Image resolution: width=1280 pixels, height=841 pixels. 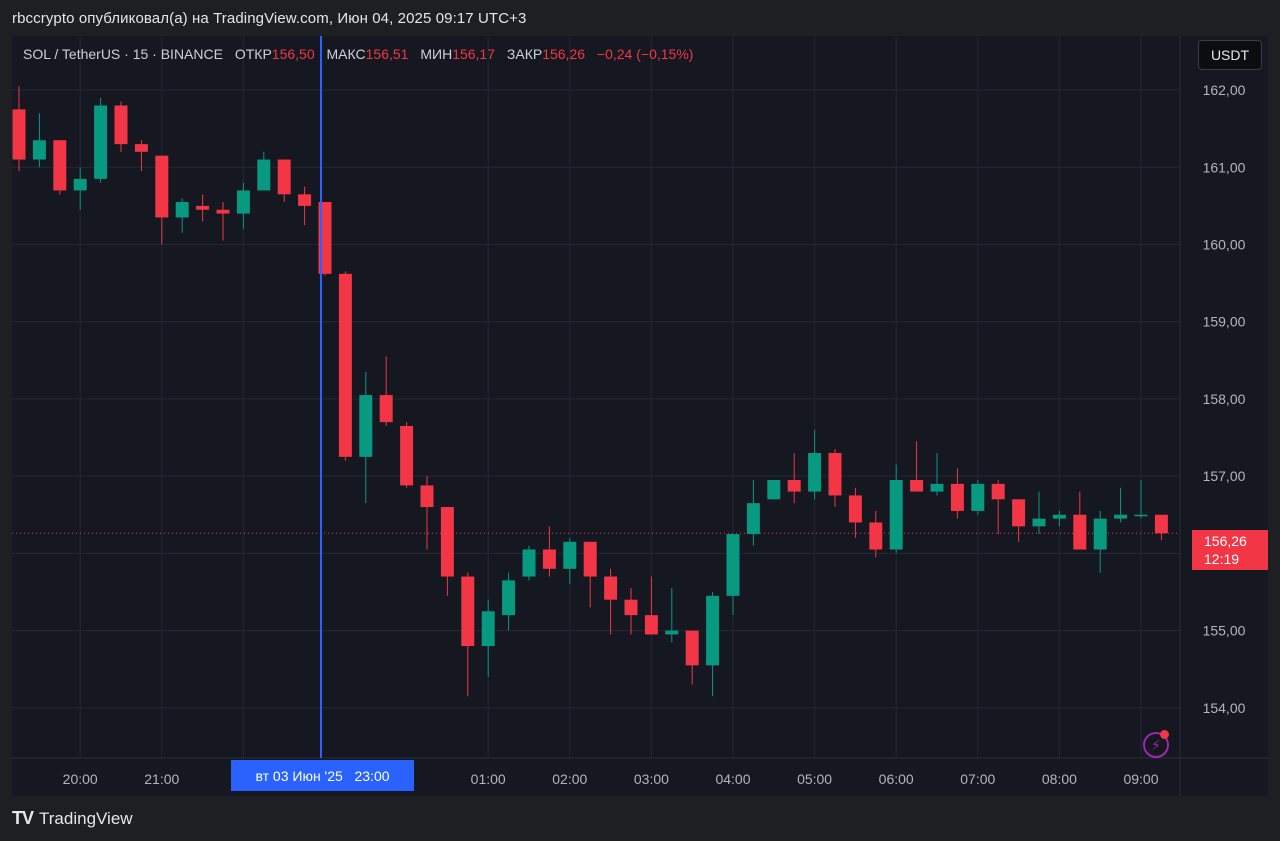 What do you see at coordinates (1230, 550) in the screenshot?
I see `last-price-badge: 156,26 12:19` at bounding box center [1230, 550].